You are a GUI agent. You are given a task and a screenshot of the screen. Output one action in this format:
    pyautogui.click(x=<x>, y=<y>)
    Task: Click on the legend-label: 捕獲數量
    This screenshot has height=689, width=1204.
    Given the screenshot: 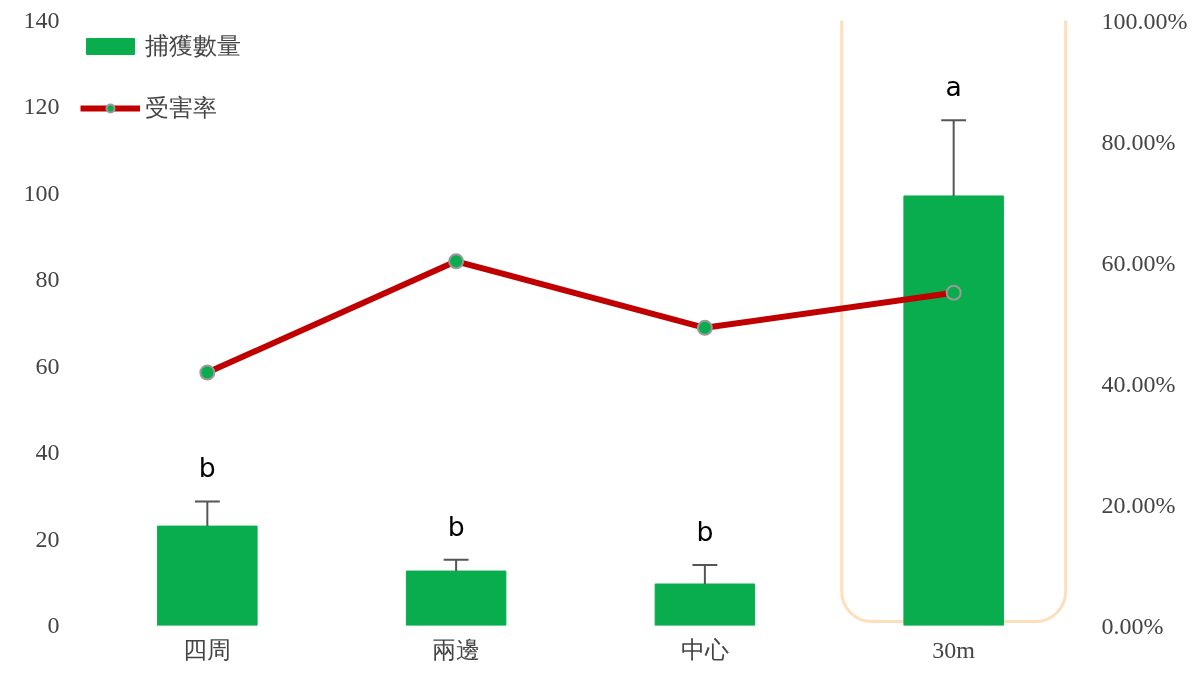 What is the action you would take?
    pyautogui.click(x=193, y=46)
    